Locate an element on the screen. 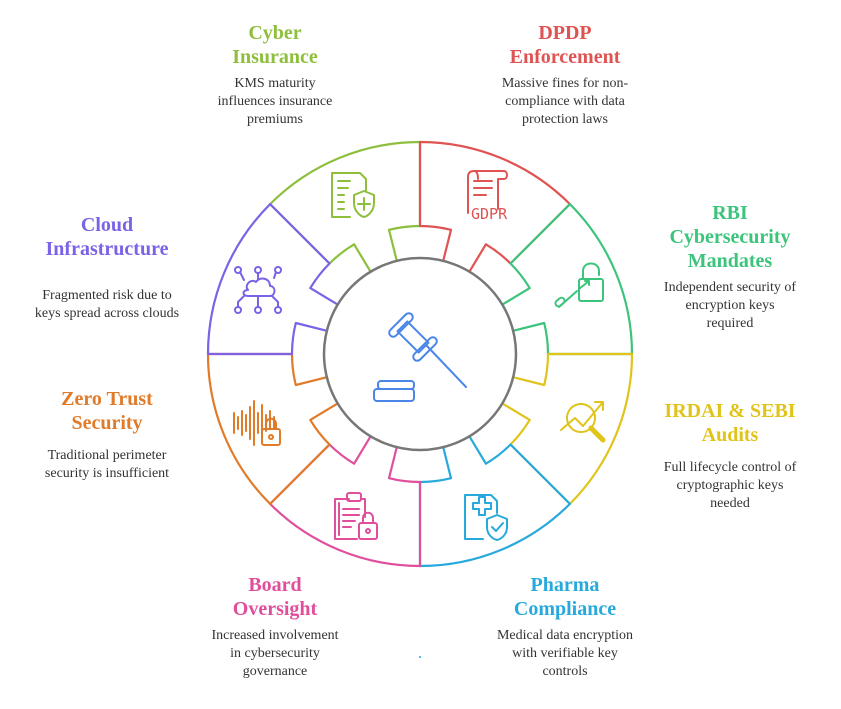 The image size is (841, 709). center-circle is located at coordinates (420, 354).